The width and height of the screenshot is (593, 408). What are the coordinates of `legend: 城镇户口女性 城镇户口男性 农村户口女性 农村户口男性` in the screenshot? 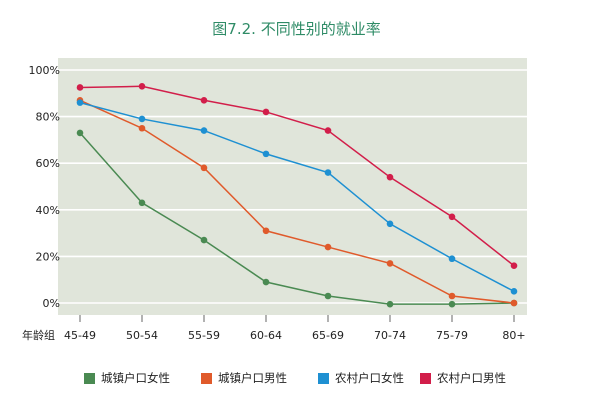 It's located at (296, 378).